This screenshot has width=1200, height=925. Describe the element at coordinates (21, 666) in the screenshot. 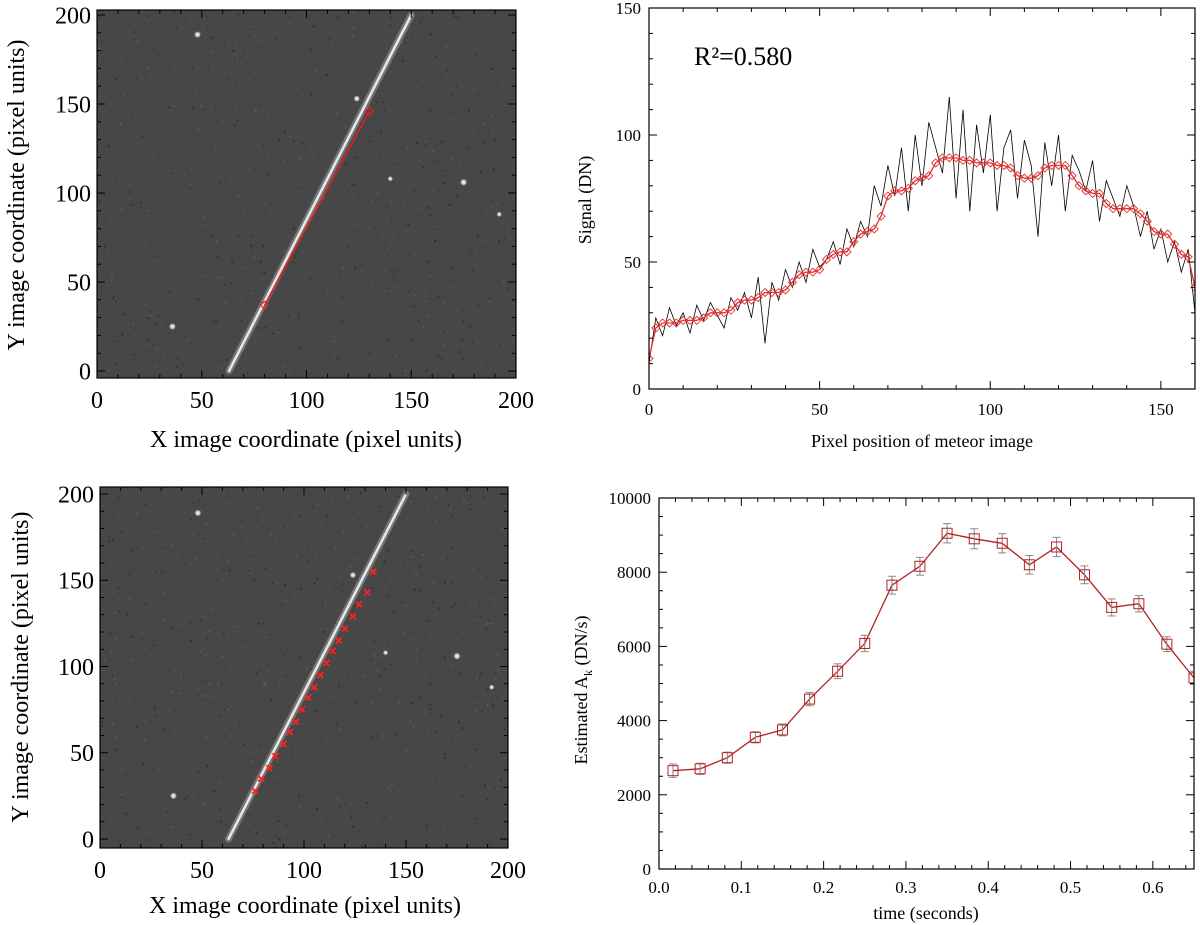

I see `y-axis-label: Y image coordinate (pixel units)` at that location.